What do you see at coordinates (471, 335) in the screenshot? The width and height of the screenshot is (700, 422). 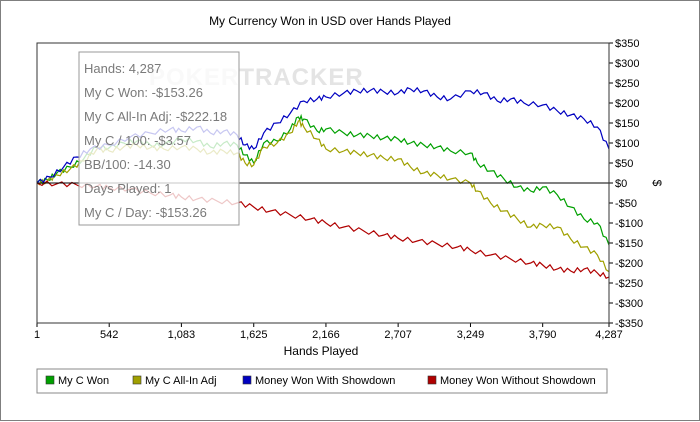 I see `x-tick-label: 3,249` at bounding box center [471, 335].